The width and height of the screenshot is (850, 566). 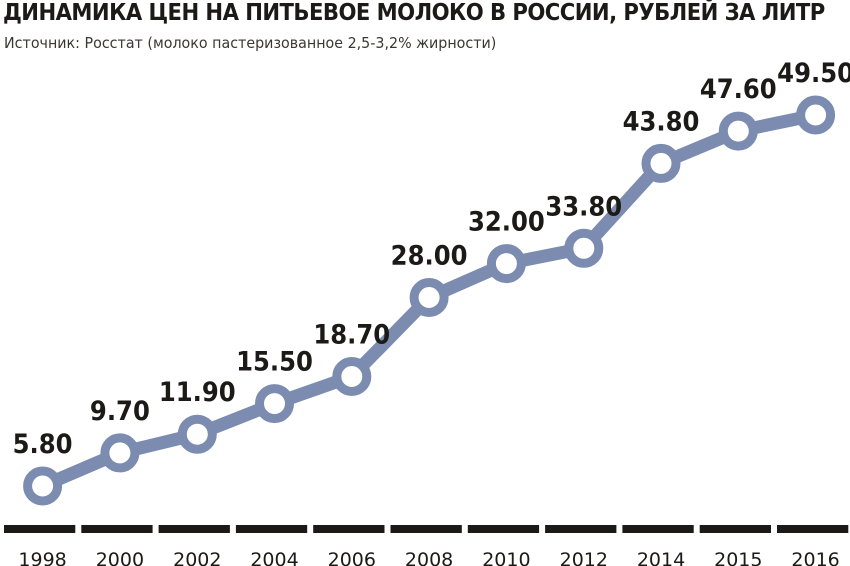 I want to click on x-tick-label: 2002, so click(x=197, y=557).